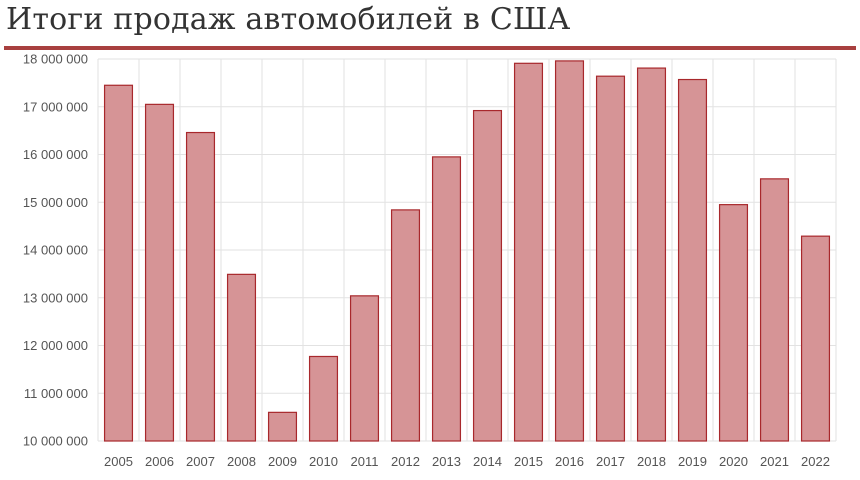  What do you see at coordinates (55, 154) in the screenshot?
I see `y-tick-label: 16 000 000` at bounding box center [55, 154].